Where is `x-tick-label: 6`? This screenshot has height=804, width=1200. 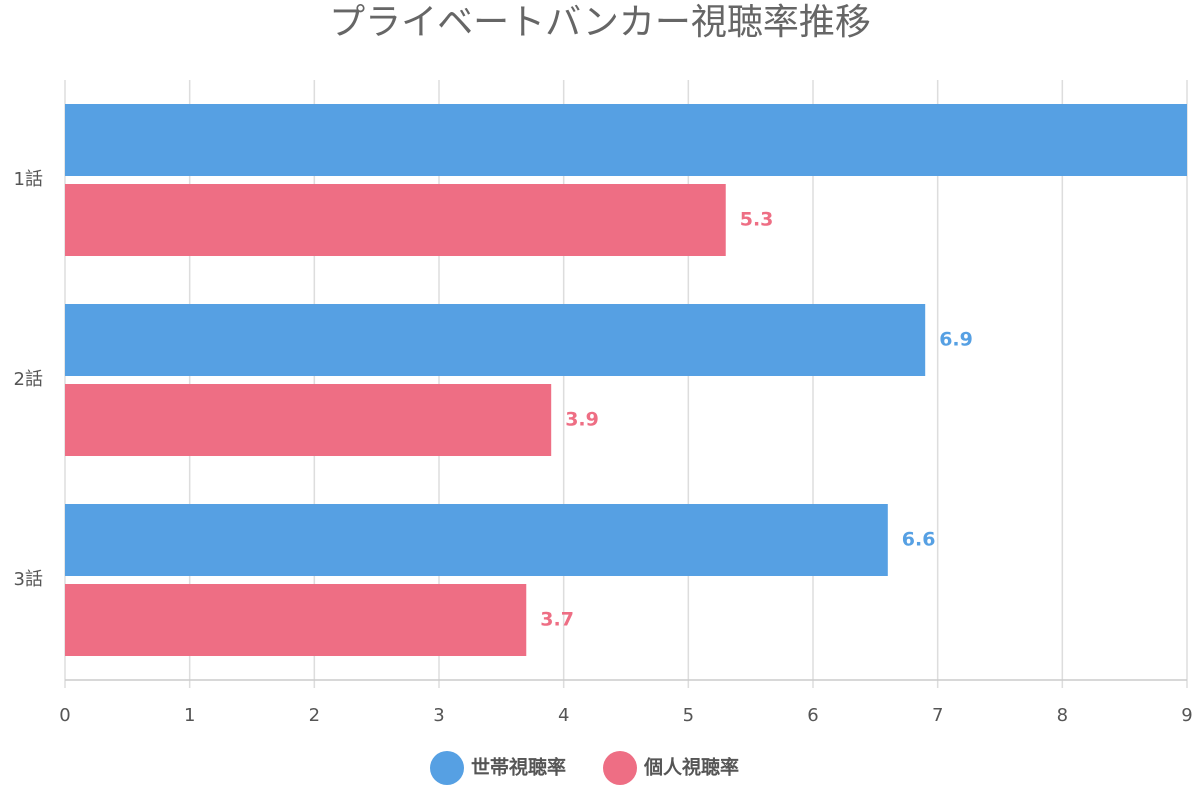
x-tick-label: 6 is located at coordinates (812, 715).